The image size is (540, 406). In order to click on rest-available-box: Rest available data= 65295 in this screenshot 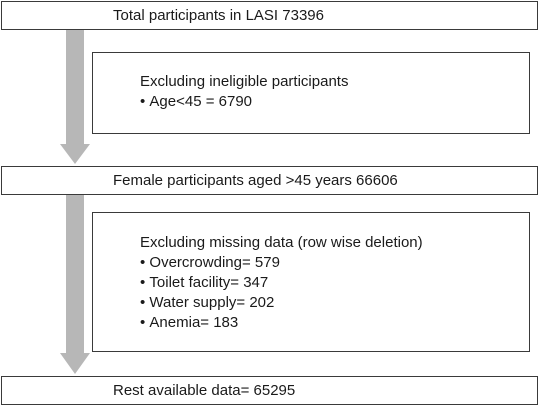, I will do `click(269, 390)`.